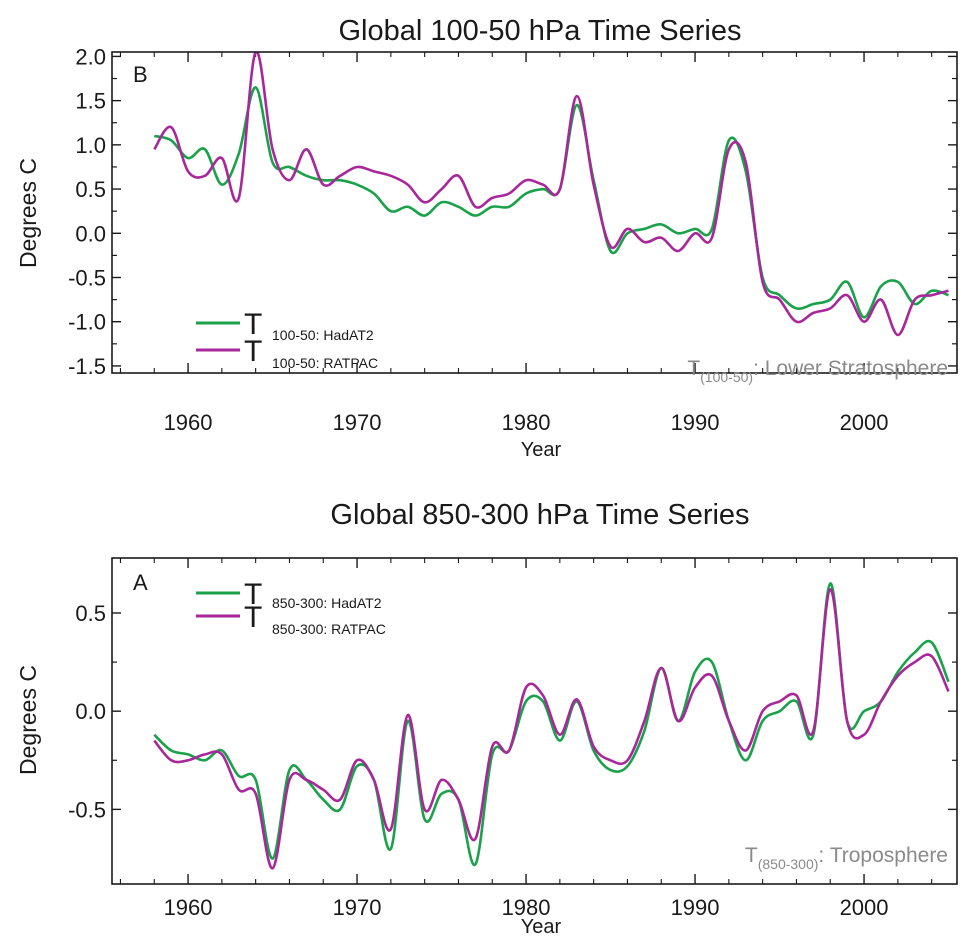 This screenshot has width=972, height=936. I want to click on annotation-troposphere: T(850-300): Troposphere, so click(846, 858).